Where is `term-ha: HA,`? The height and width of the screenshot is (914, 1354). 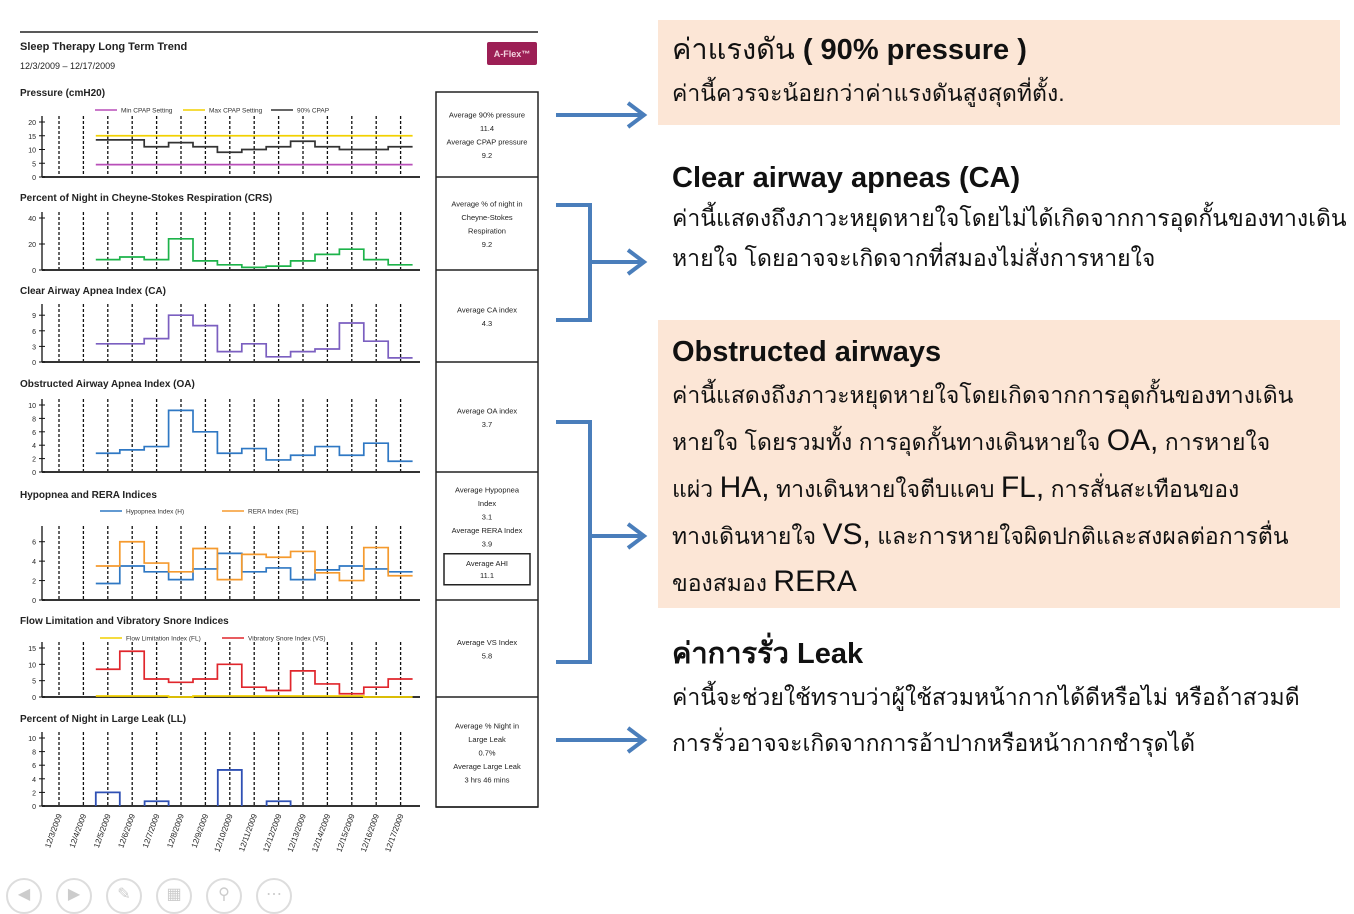
term-ha: HA, is located at coordinates (744, 487).